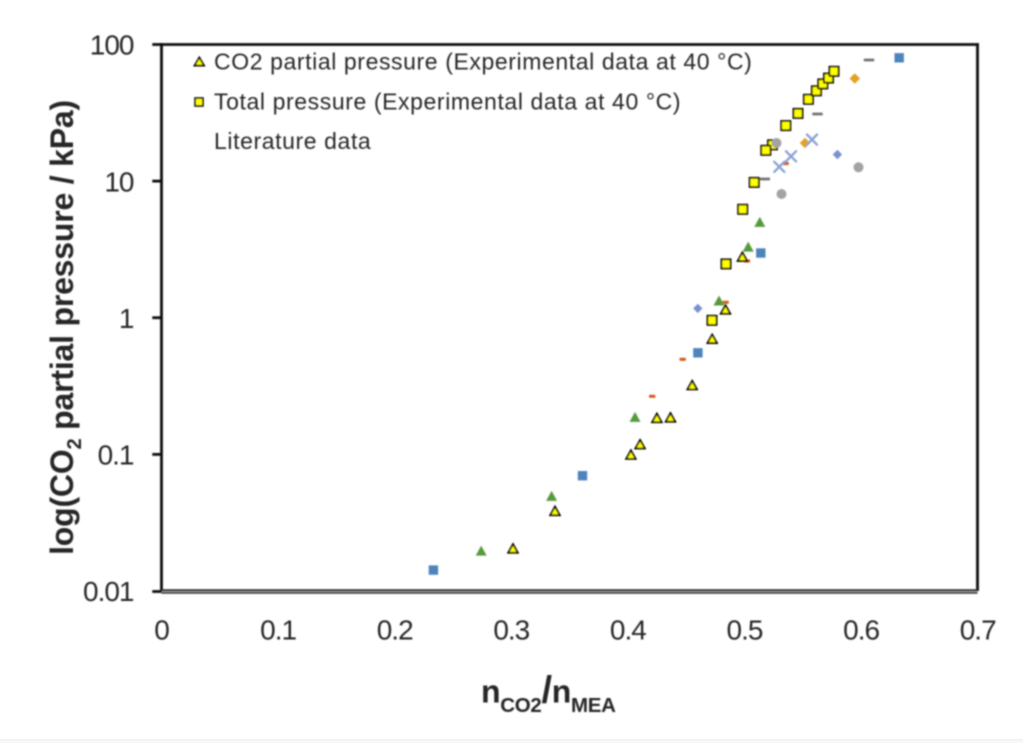 The image size is (1023, 743). Describe the element at coordinates (745, 630) in the screenshot. I see `svg-text: 0.5` at that location.